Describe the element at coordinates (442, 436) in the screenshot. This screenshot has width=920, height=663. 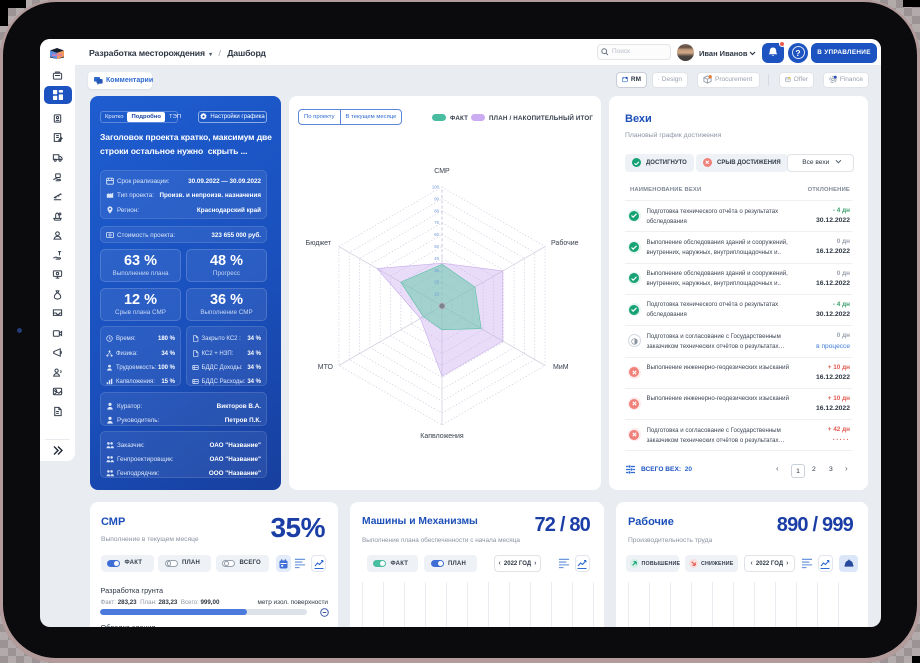
I see `svg-text: Капвложения` at that location.